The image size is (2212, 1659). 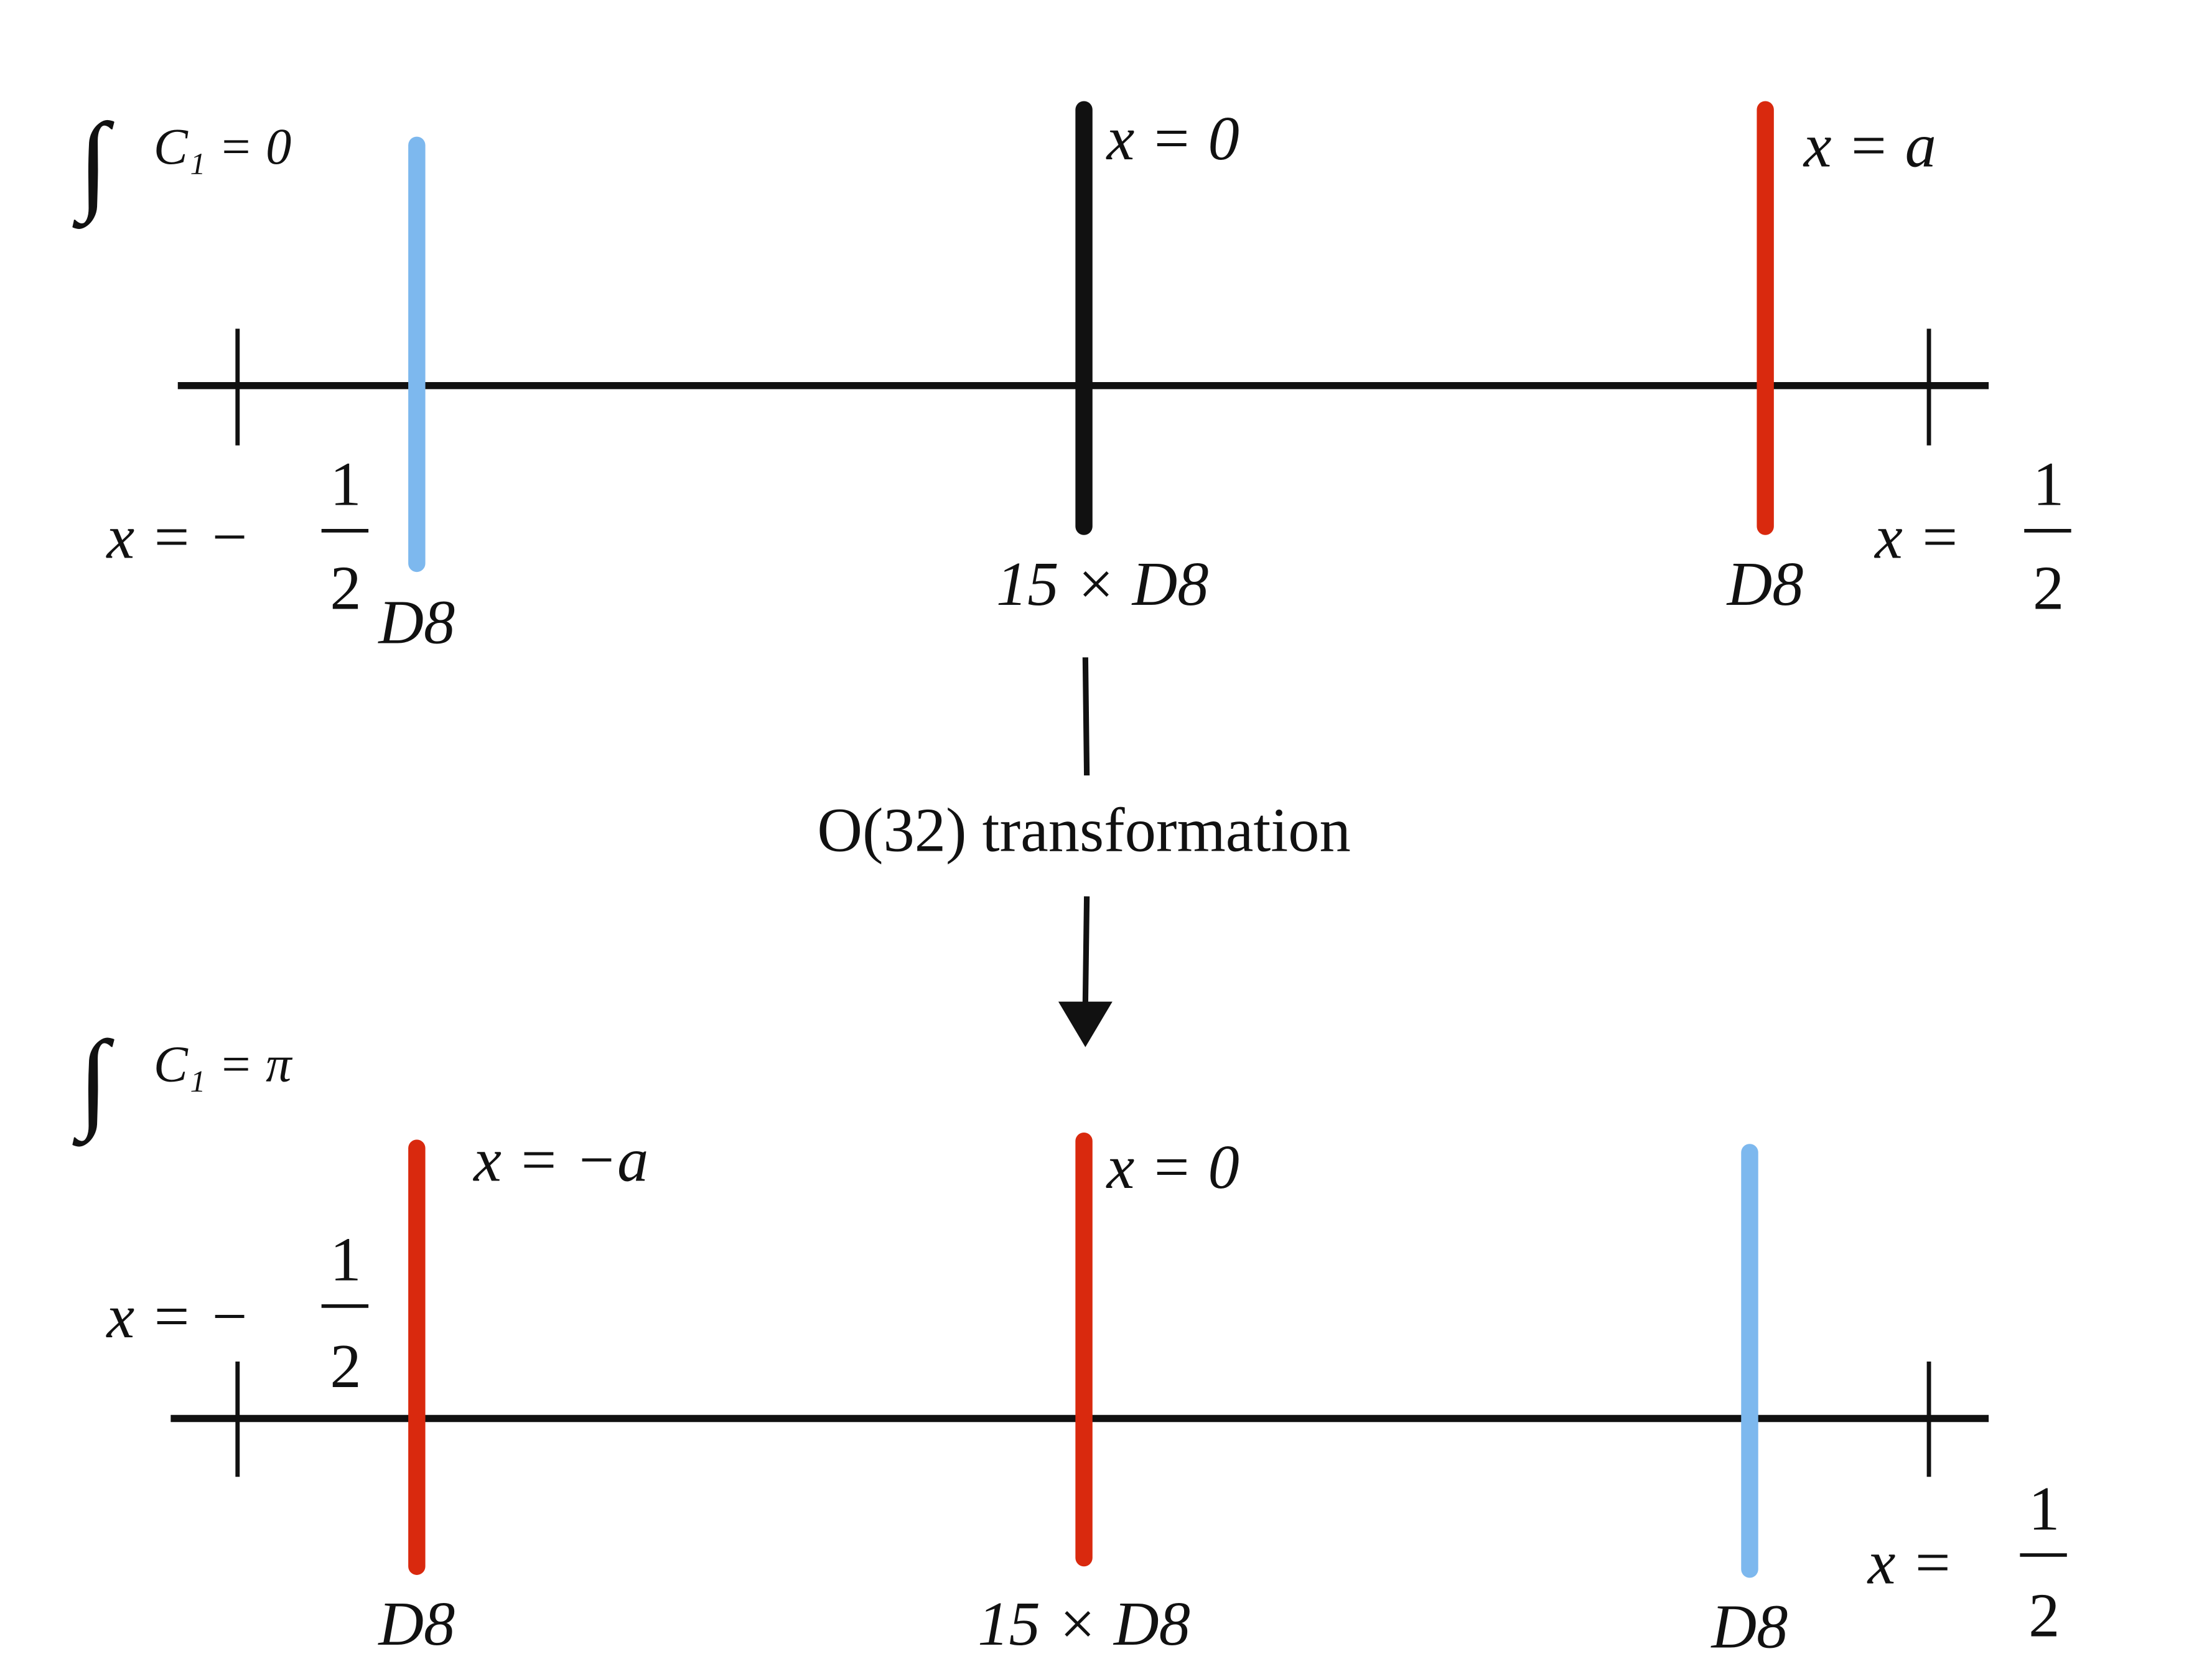 I want to click on flux-label: C₁ = π, so click(x=224, y=1065).